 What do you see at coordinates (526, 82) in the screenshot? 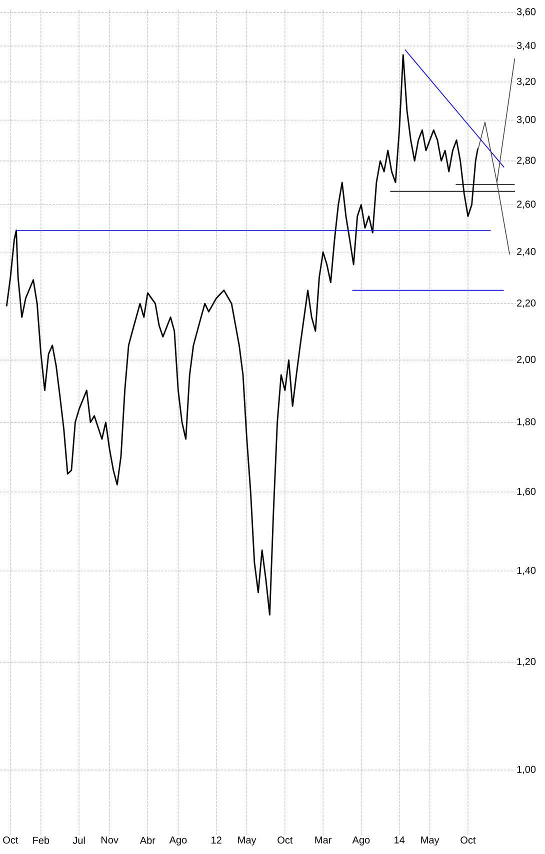
I see `y-tick-label: 3,20` at bounding box center [526, 82].